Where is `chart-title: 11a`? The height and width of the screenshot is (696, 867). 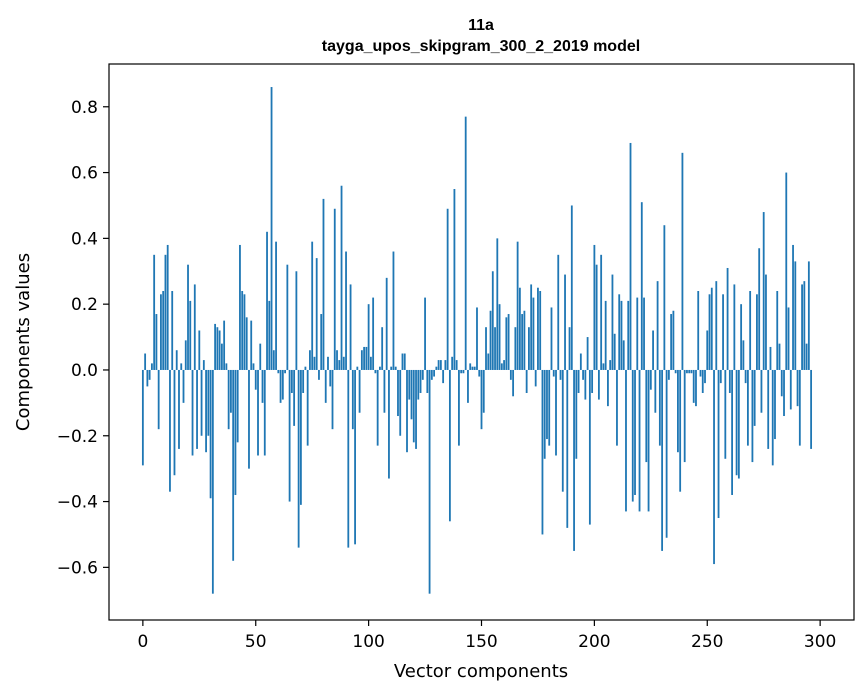
chart-title: 11a is located at coordinates (481, 25).